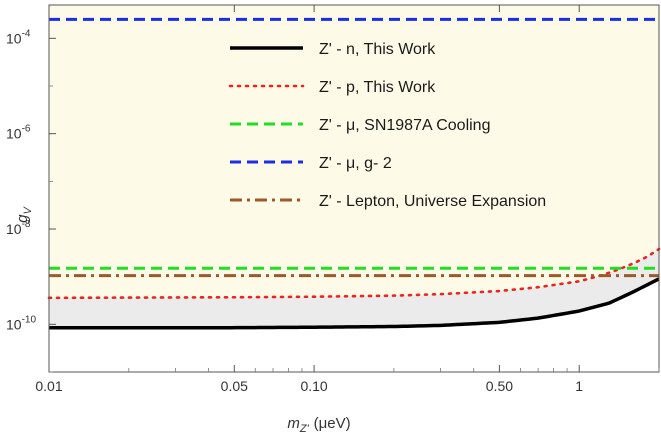 The image size is (661, 436). I want to click on x-axis-title-main: m, so click(293, 423).